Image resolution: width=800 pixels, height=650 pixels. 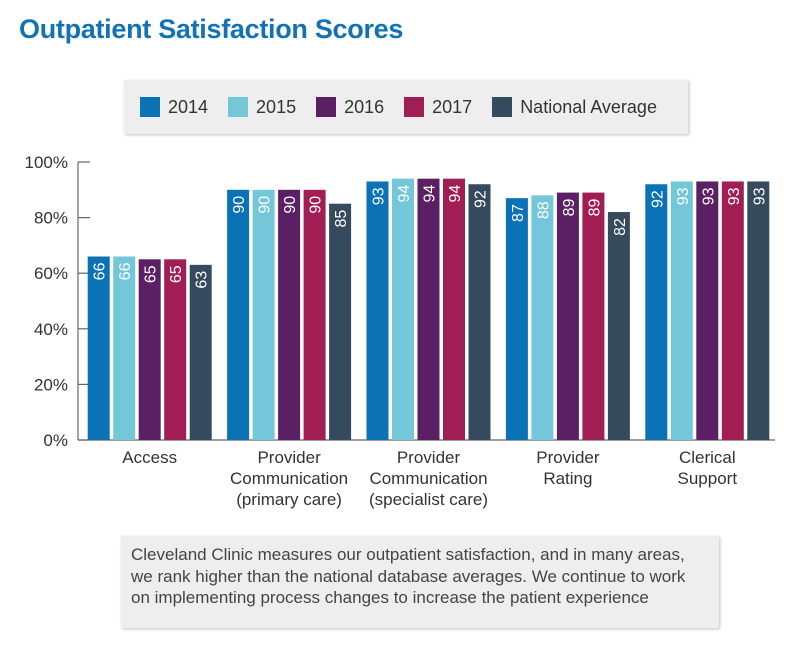 What do you see at coordinates (202, 280) in the screenshot?
I see `bar-value-label: 63` at bounding box center [202, 280].